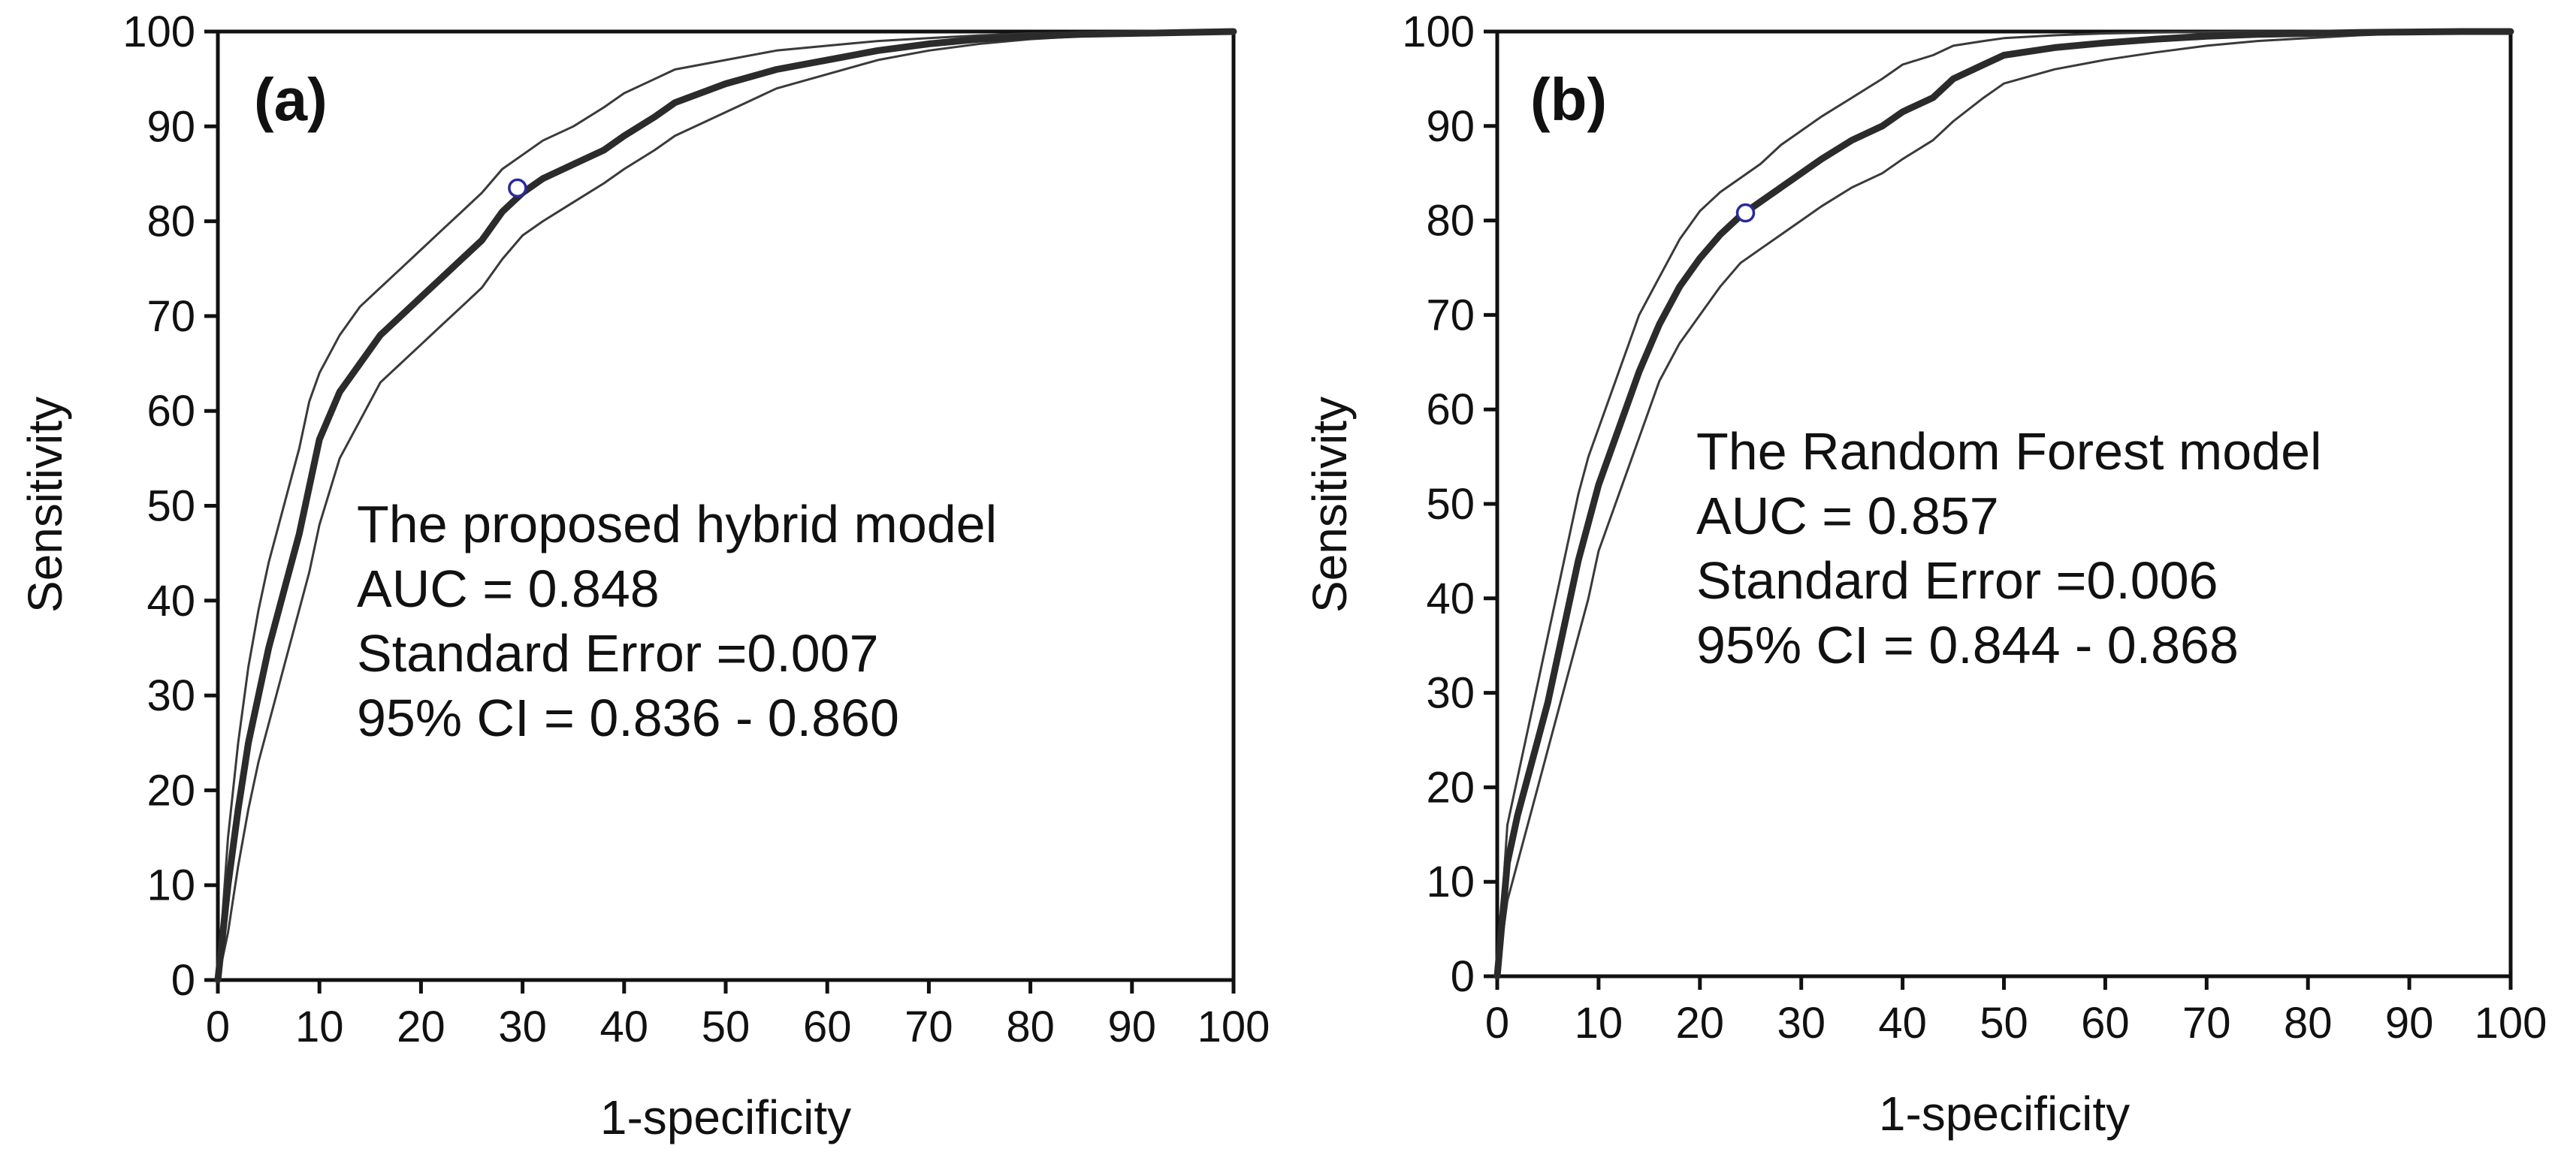 The image size is (2576, 1164). Describe the element at coordinates (618, 653) in the screenshot. I see `annotation-standard-error: Standard Error =0.007` at that location.